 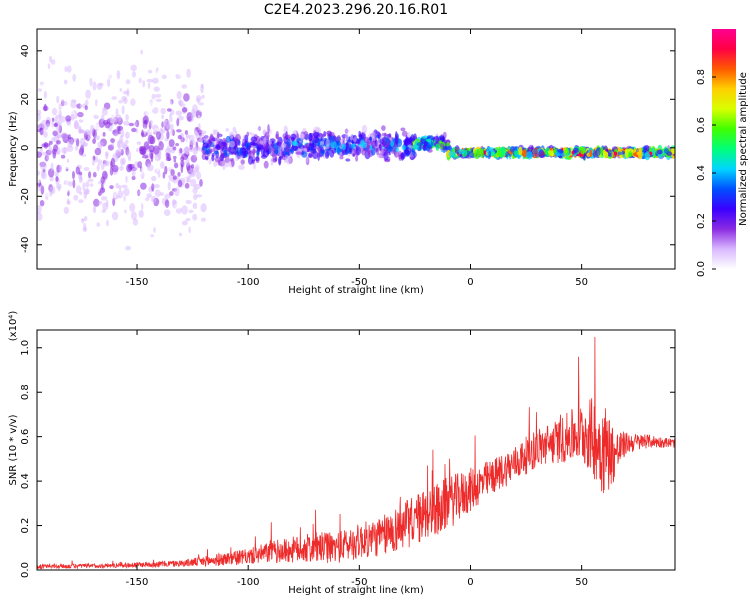 What do you see at coordinates (581, 282) in the screenshot?
I see `spectrogram-xtick-label: 50` at bounding box center [581, 282].